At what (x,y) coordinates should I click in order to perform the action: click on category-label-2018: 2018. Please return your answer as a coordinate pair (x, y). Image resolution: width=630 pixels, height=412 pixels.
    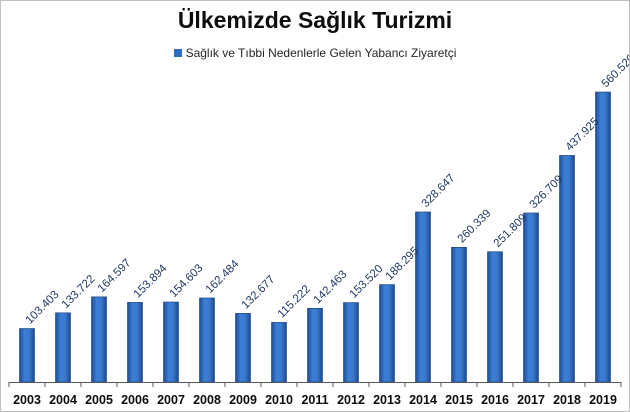
    Looking at the image, I should click on (567, 400).